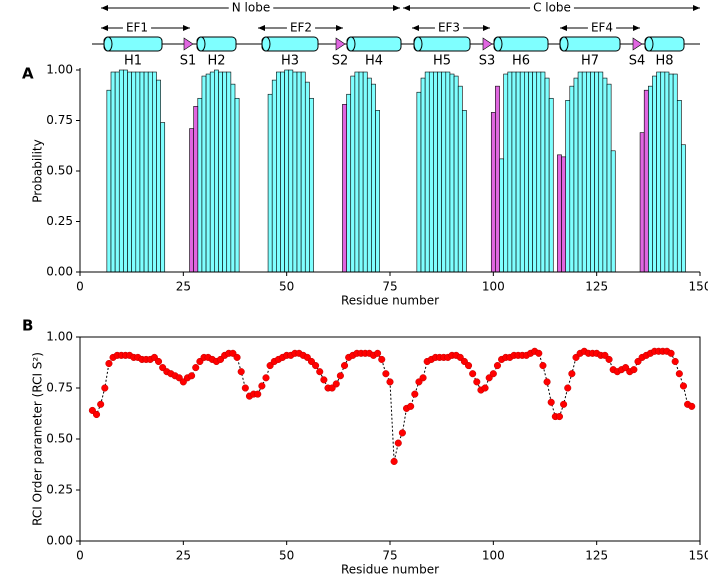 Image resolution: width=708 pixels, height=582 pixels. Describe the element at coordinates (493, 556) in the screenshot. I see `x-tick-label: 100` at that location.